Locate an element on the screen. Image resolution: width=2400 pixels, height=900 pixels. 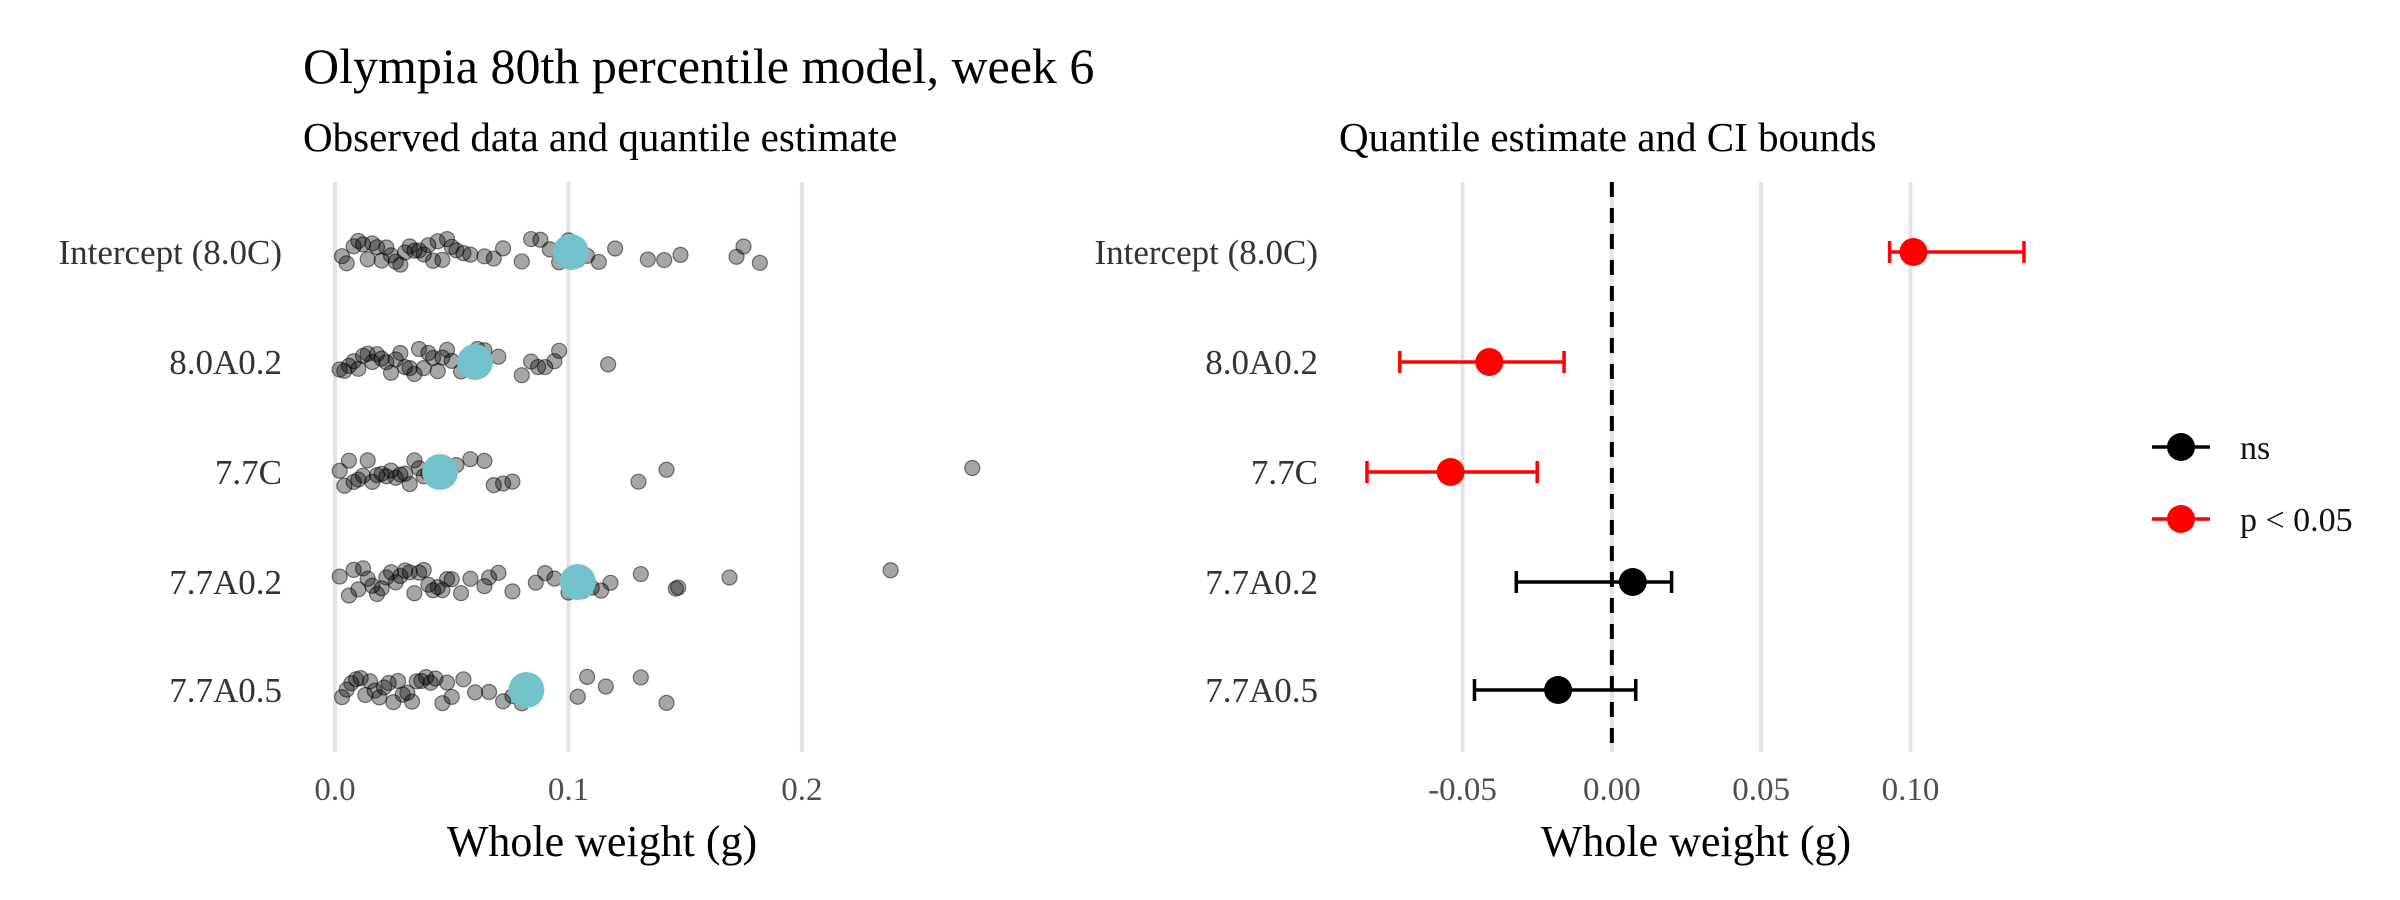
category-label: Intercept (8.0C) is located at coordinates (1206, 252).